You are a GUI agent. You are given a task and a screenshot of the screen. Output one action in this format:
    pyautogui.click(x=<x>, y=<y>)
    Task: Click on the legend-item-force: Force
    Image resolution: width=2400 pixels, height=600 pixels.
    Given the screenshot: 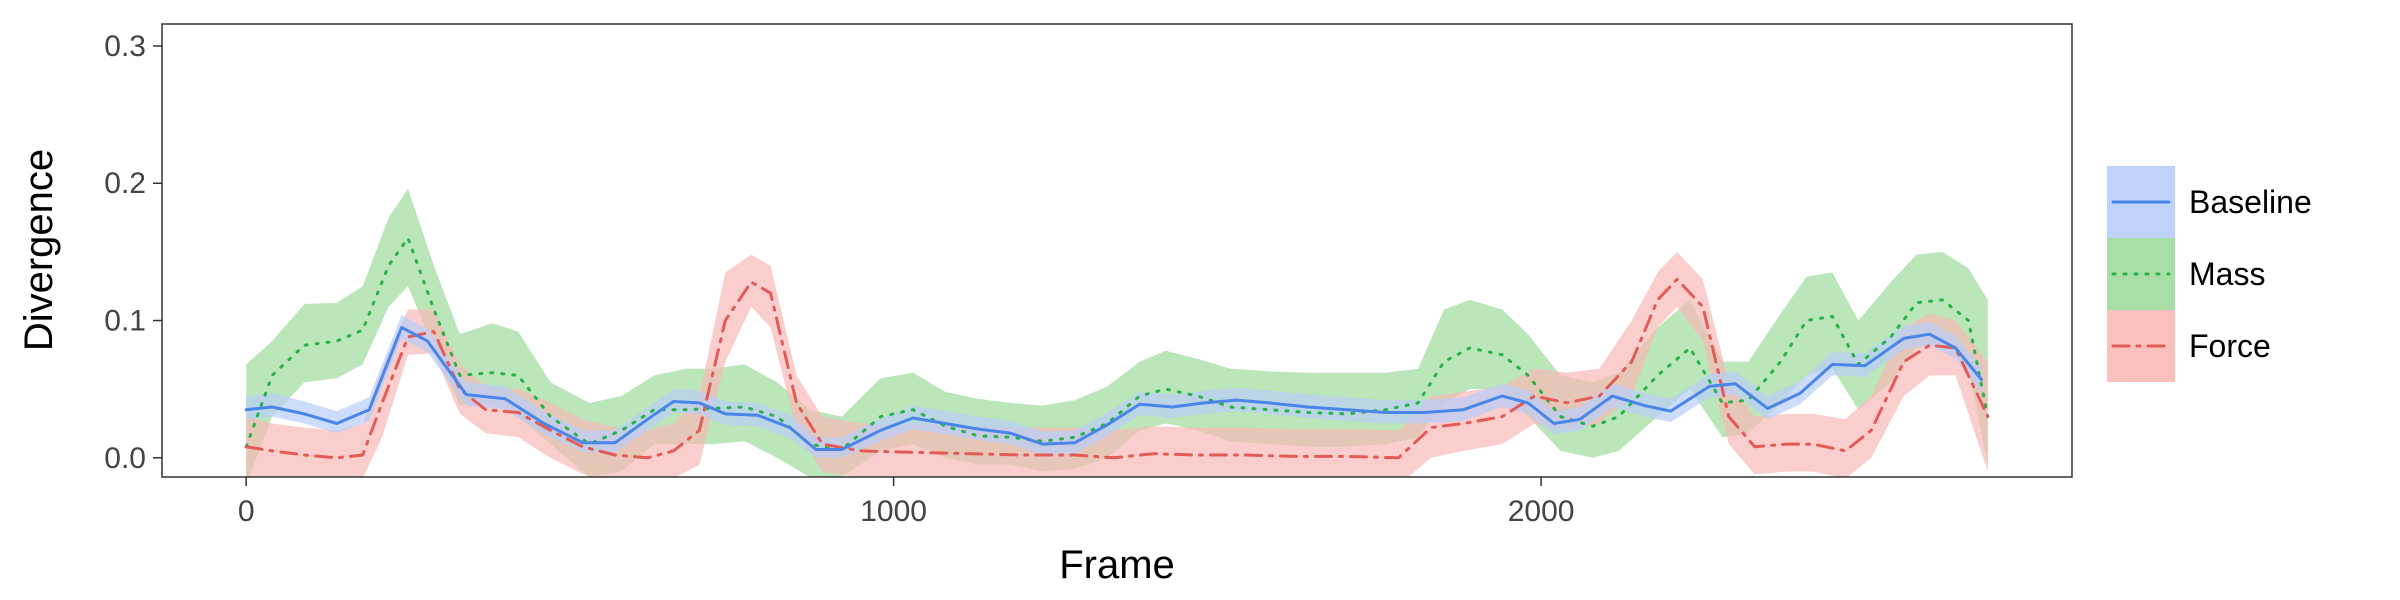 What is the action you would take?
    pyautogui.click(x=2189, y=346)
    